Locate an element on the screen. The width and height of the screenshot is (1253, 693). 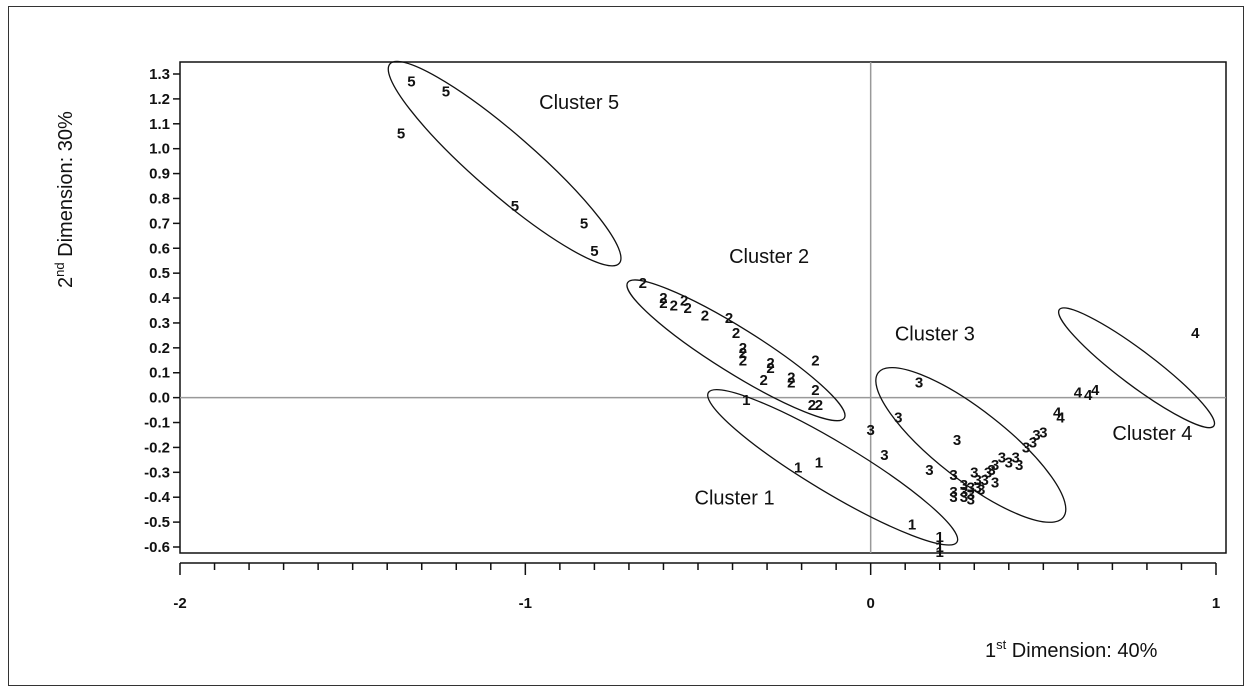
x-axis-title: 1st Dimension: 40% is located at coordinates (1071, 649).